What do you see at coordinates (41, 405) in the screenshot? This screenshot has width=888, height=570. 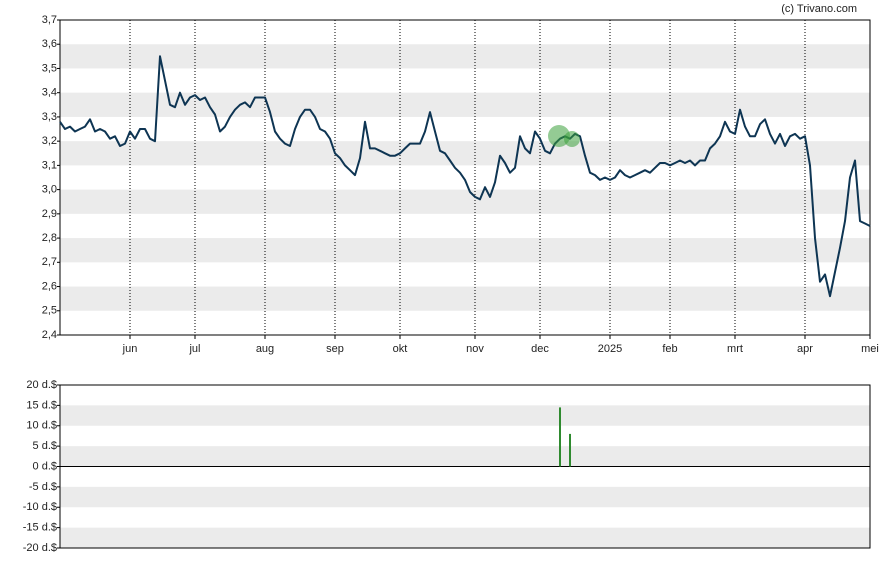 I see `y-tick-label: 15 d.$` at bounding box center [41, 405].